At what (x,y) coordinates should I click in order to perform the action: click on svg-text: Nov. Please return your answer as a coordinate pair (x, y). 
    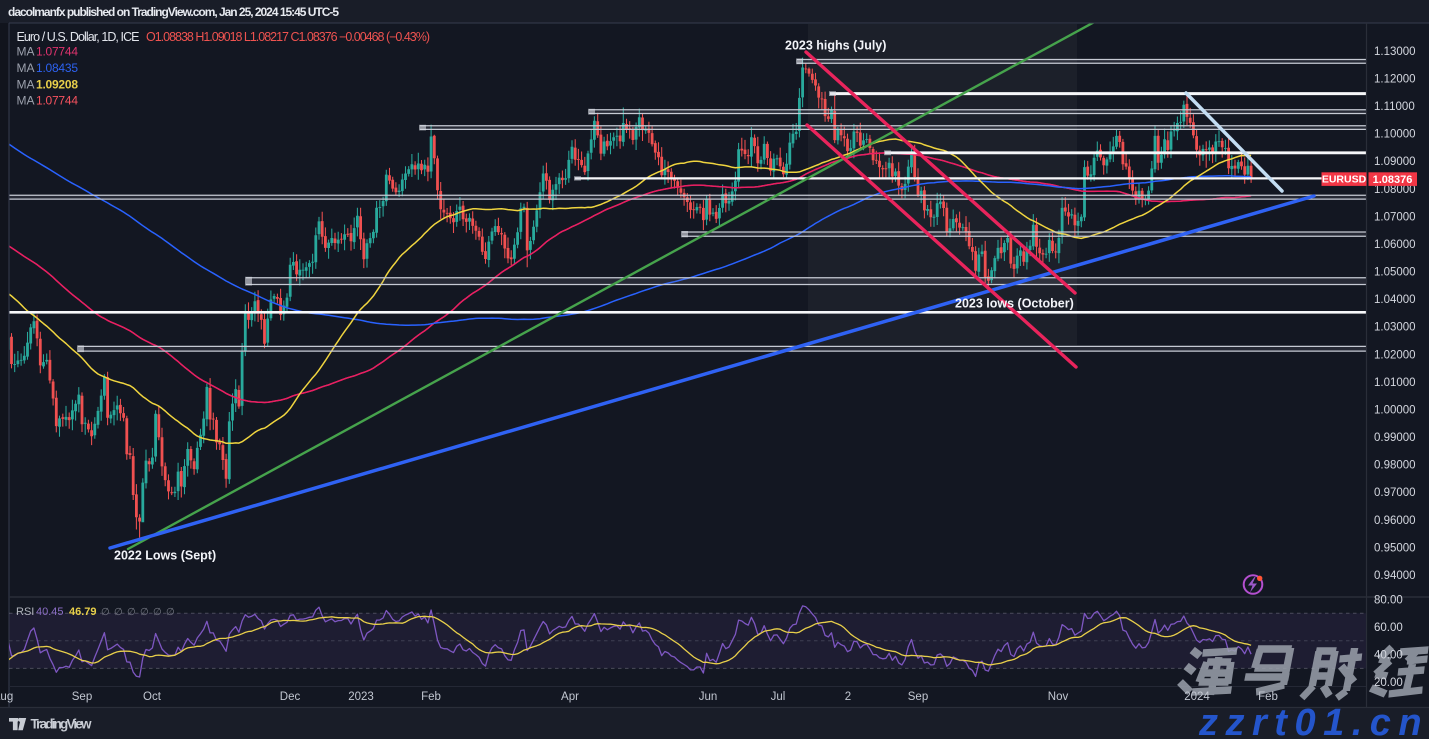
    Looking at the image, I should click on (1058, 697).